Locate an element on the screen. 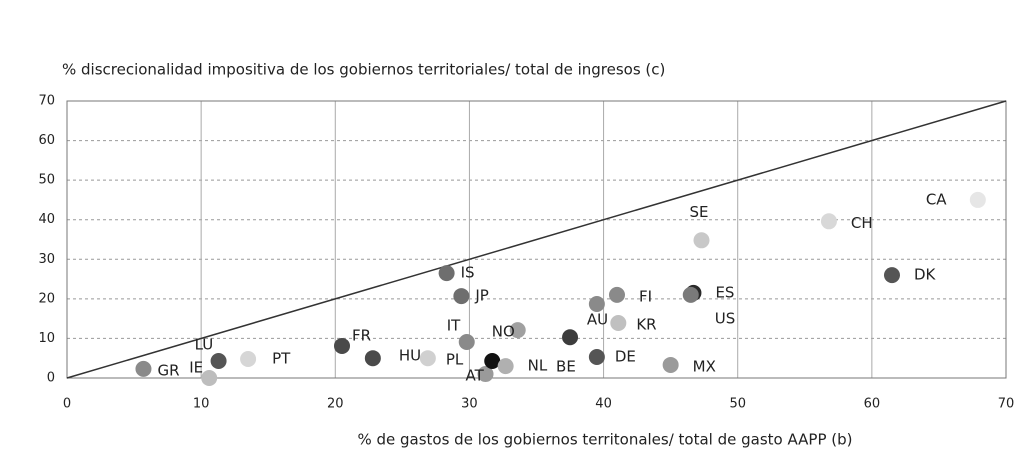 The height and width of the screenshot is (455, 1022). point-label: CA is located at coordinates (936, 199).